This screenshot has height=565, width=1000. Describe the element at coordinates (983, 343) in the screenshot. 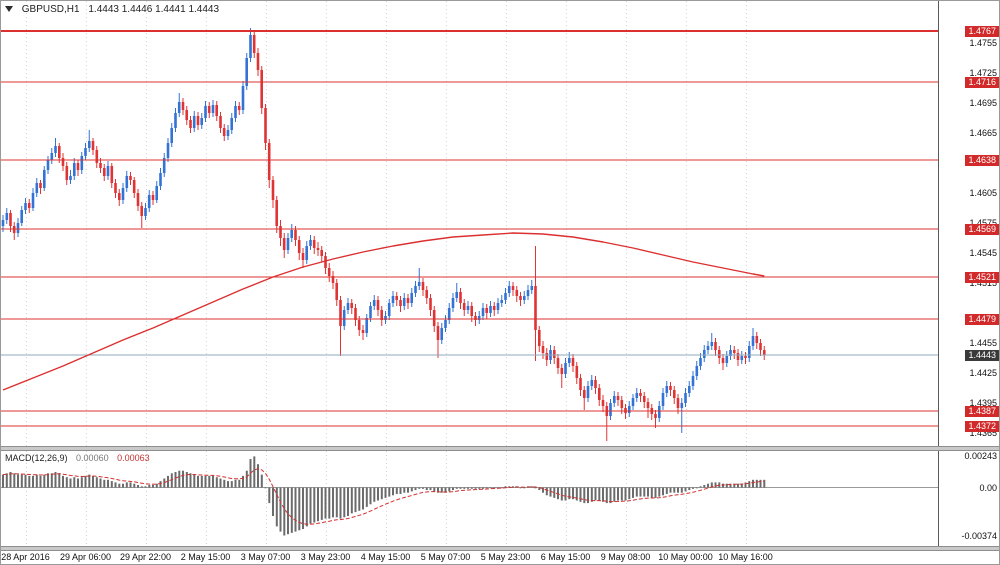

I see `price-tick-label: 1.4455` at that location.